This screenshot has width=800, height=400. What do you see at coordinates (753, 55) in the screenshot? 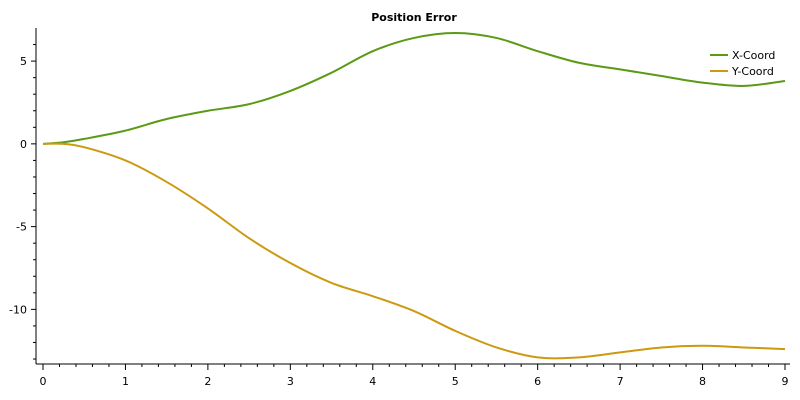
I see `legend-label-x-coord: X-Coord` at bounding box center [753, 55].